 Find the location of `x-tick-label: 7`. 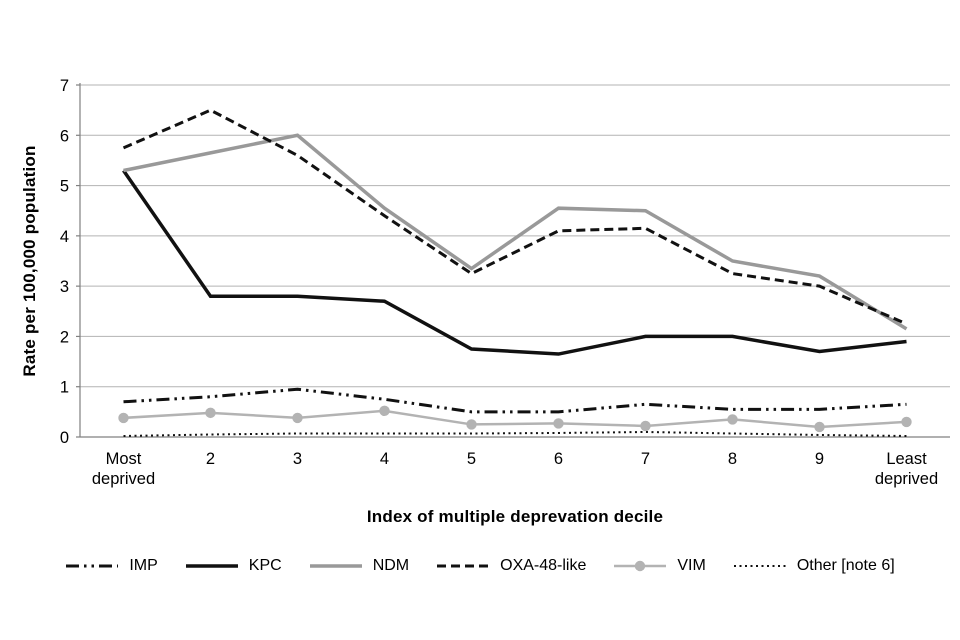

x-tick-label: 7 is located at coordinates (645, 459).